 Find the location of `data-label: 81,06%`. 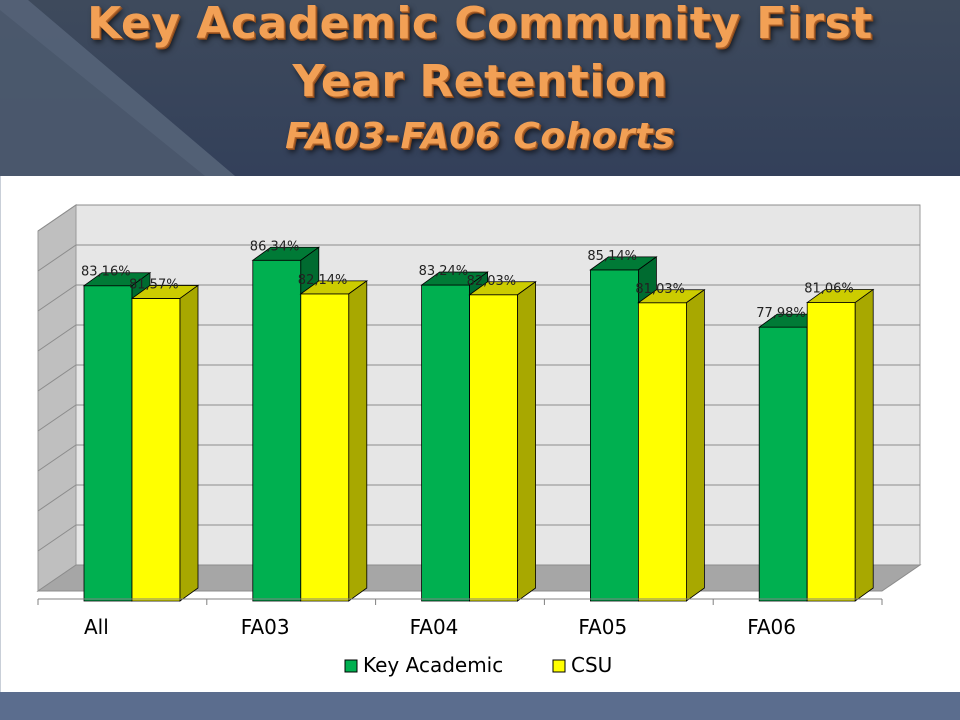

data-label: 81,06% is located at coordinates (829, 289).